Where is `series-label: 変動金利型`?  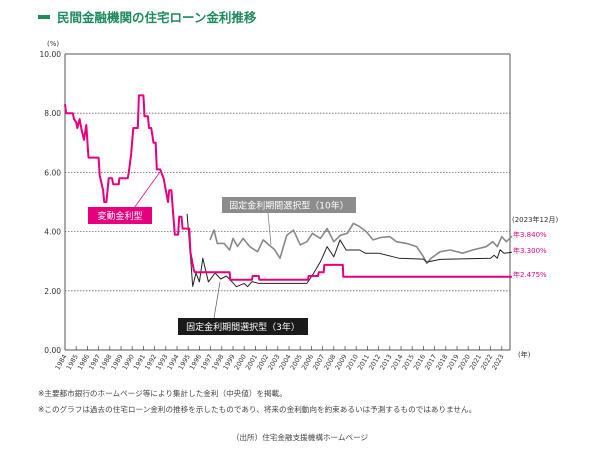
series-label: 変動金利型 is located at coordinates (119, 216).